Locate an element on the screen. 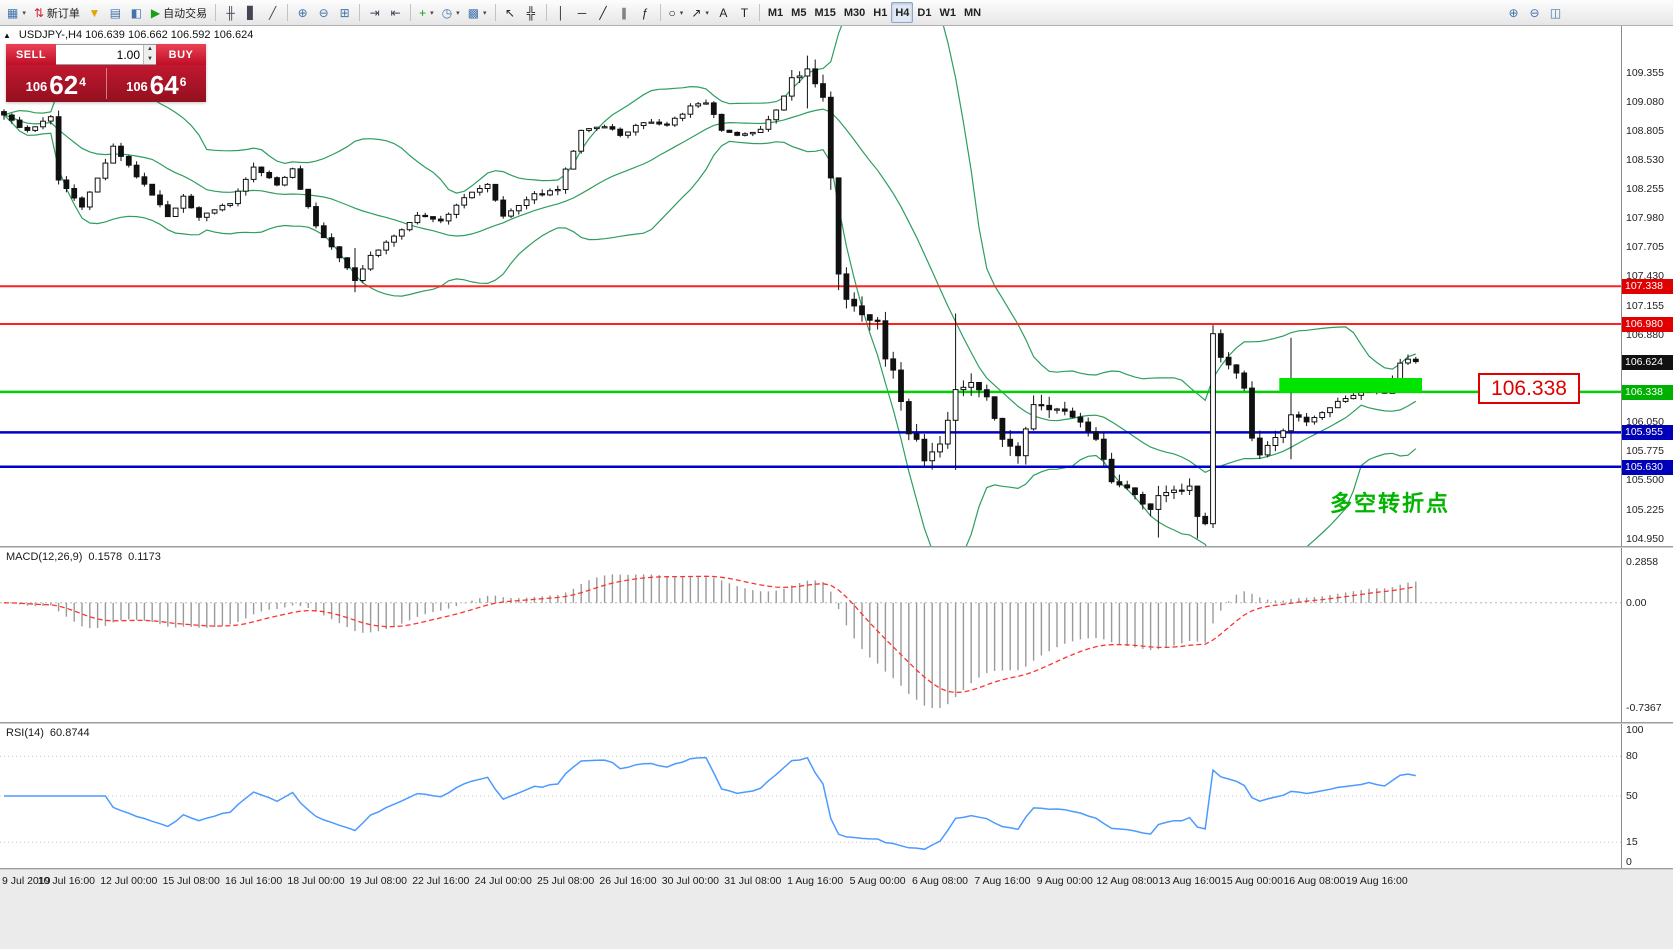 The width and height of the screenshot is (1673, 949). vertical-line-tool-button: │ is located at coordinates (561, 12).